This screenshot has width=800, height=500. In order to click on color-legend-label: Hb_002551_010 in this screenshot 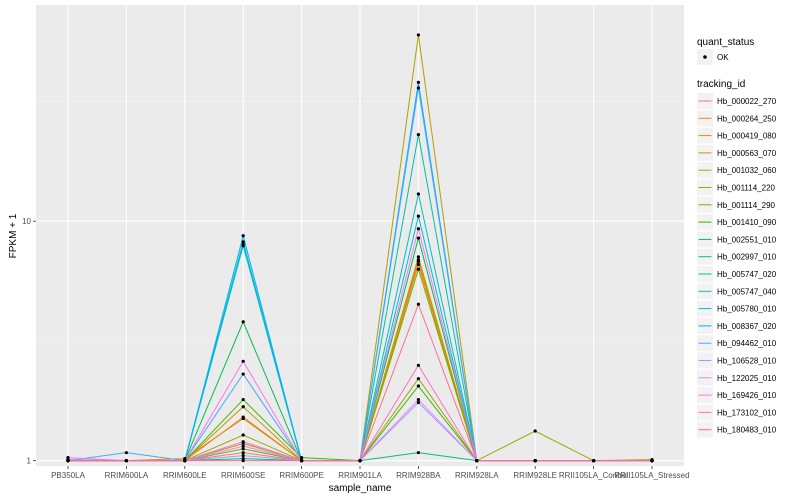, I will do `click(747, 239)`.